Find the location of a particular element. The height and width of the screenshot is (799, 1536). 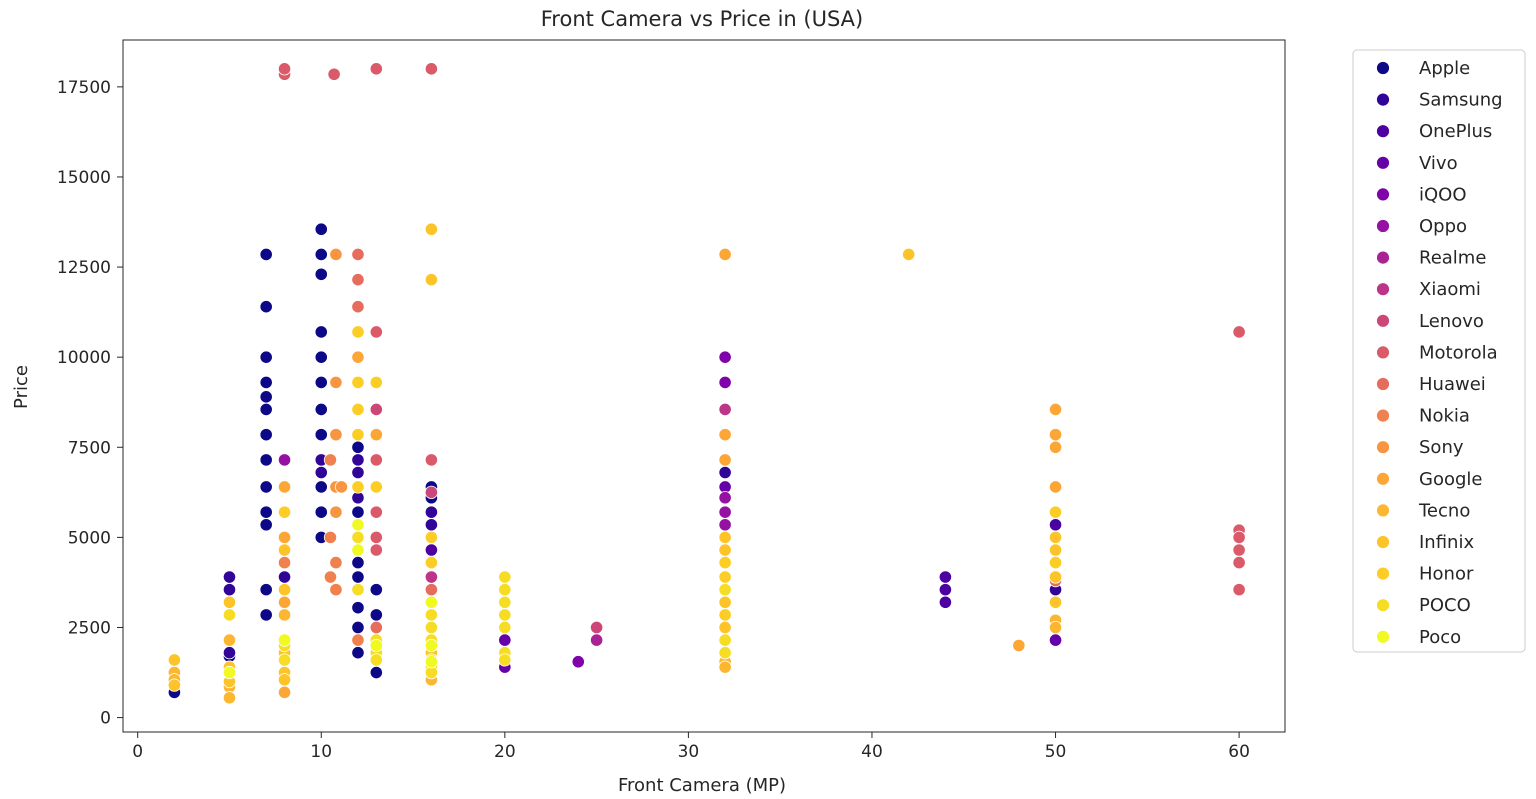

y-axis: 0 2500 5000 7500 10000 12500 15000 17500 is located at coordinates (90, 403).